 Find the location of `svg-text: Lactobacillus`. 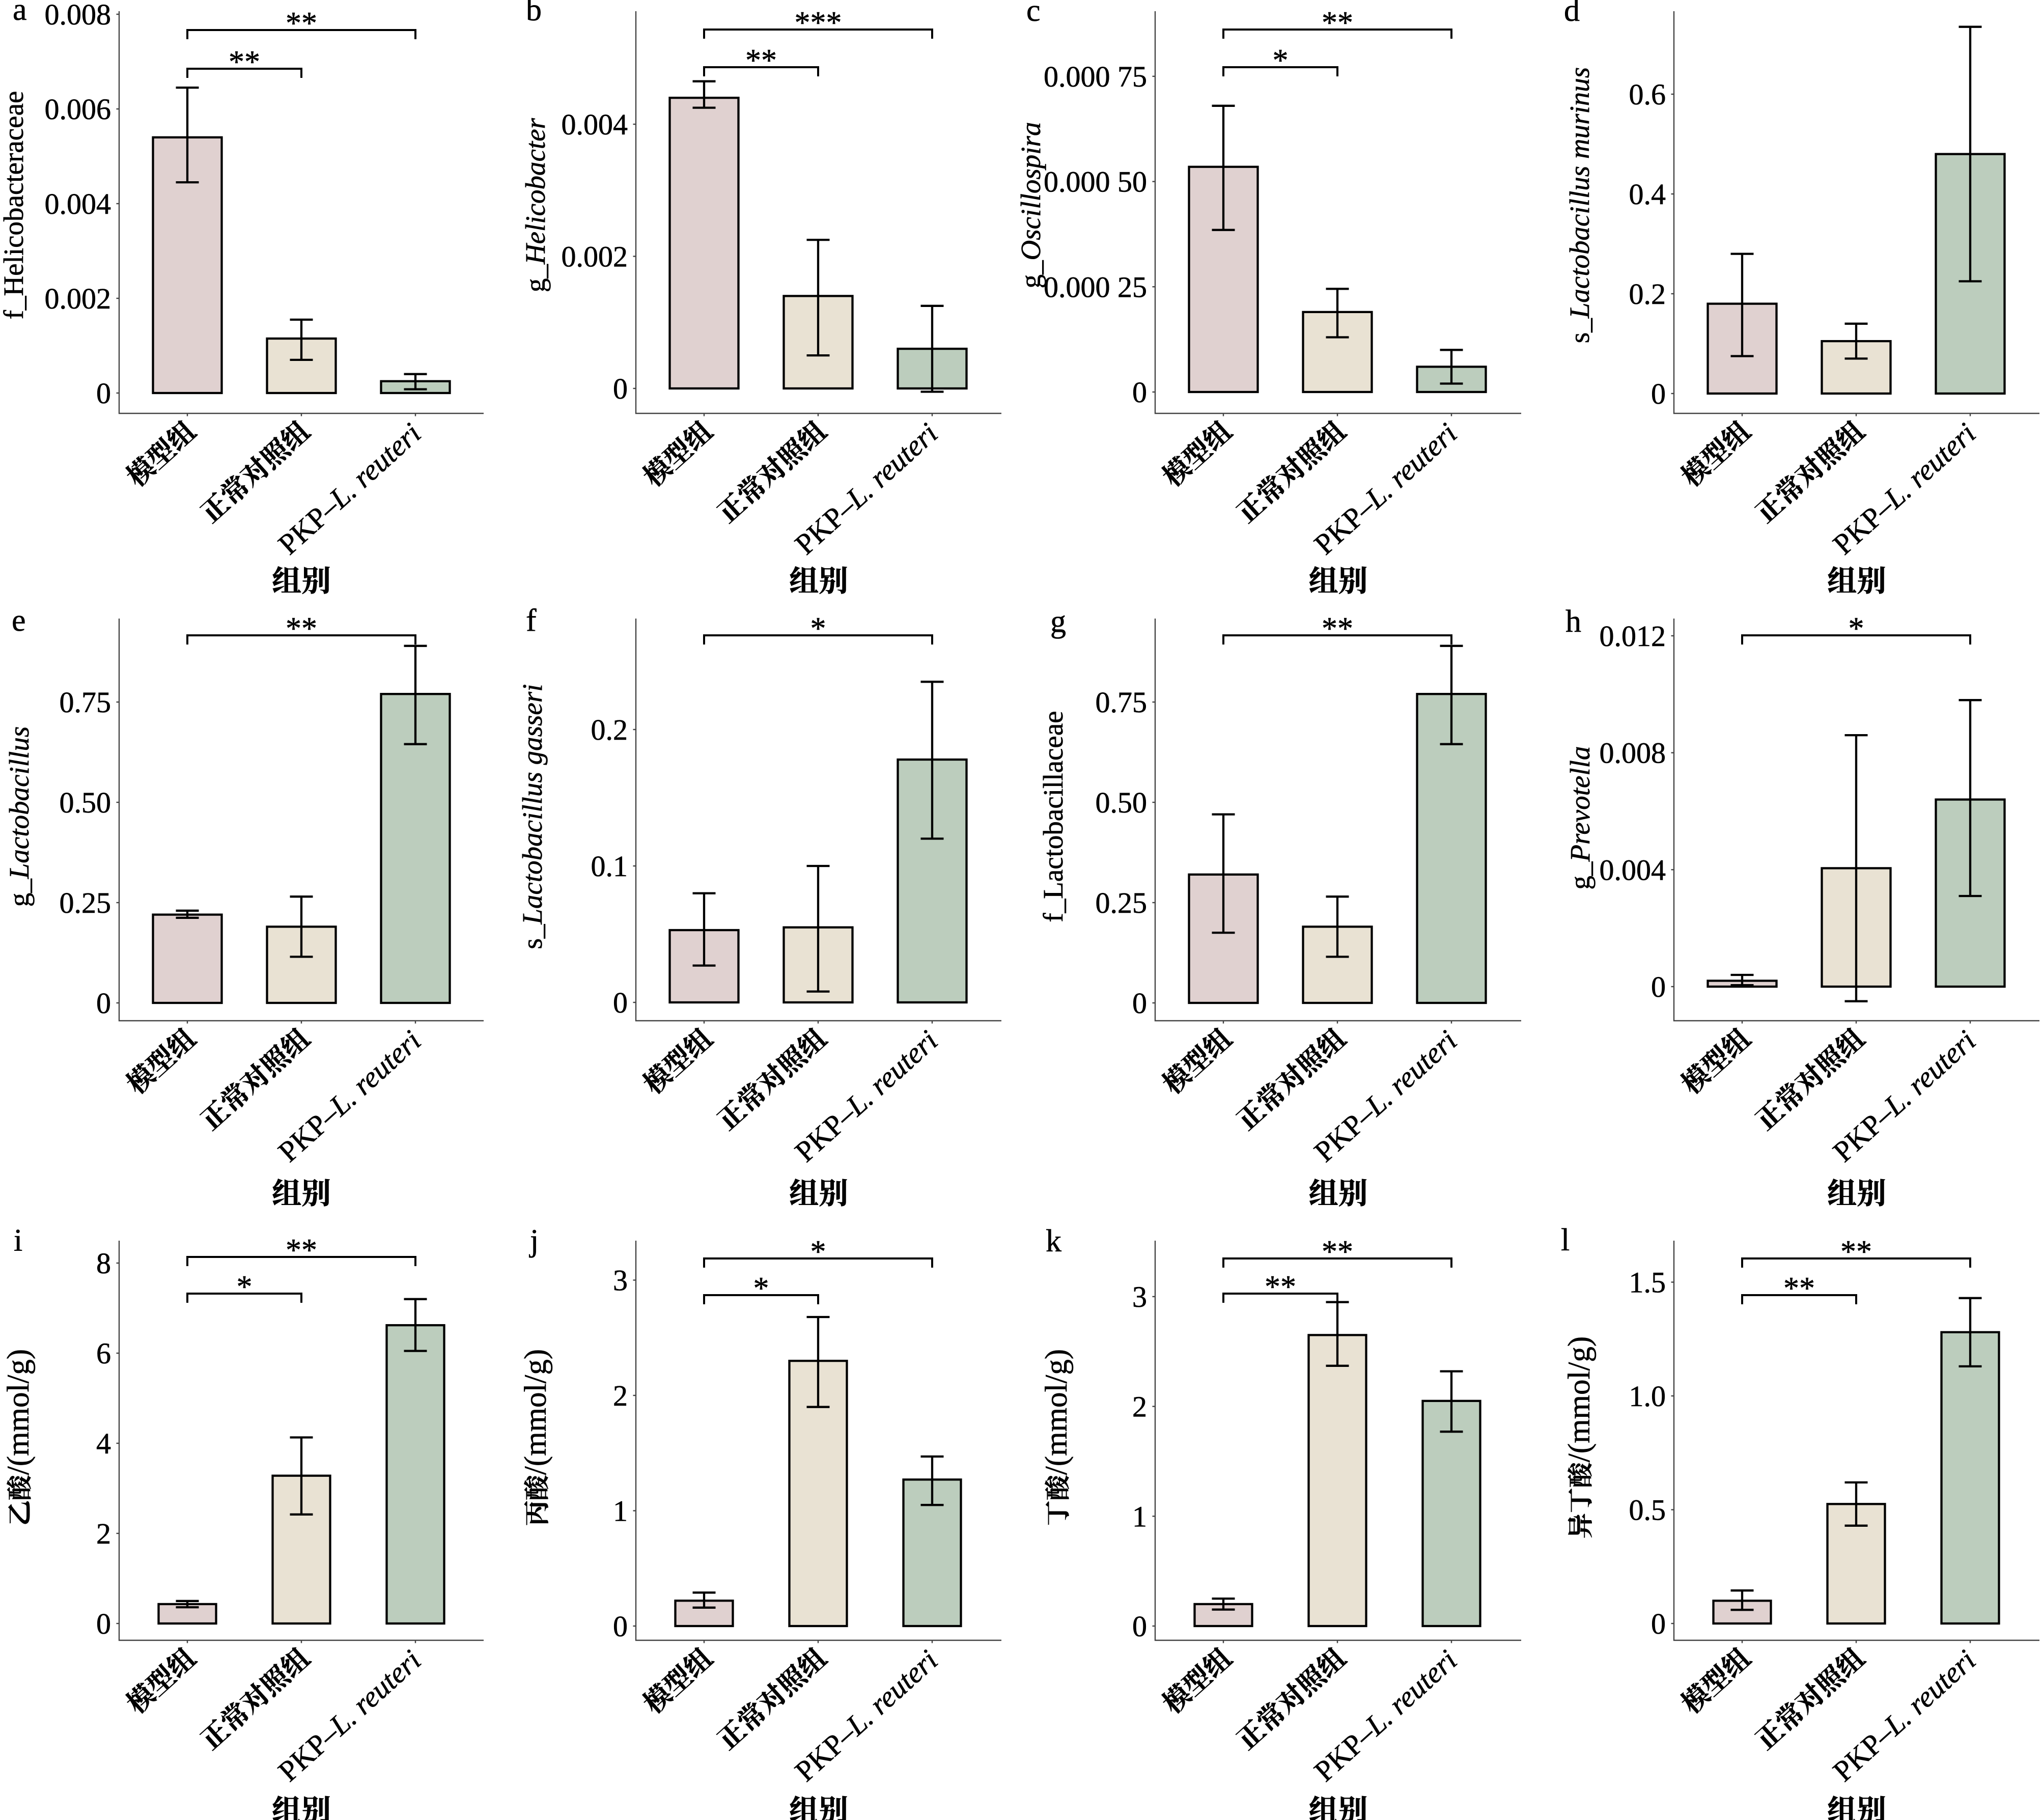

svg-text: Lactobacillus is located at coordinates (19, 802).